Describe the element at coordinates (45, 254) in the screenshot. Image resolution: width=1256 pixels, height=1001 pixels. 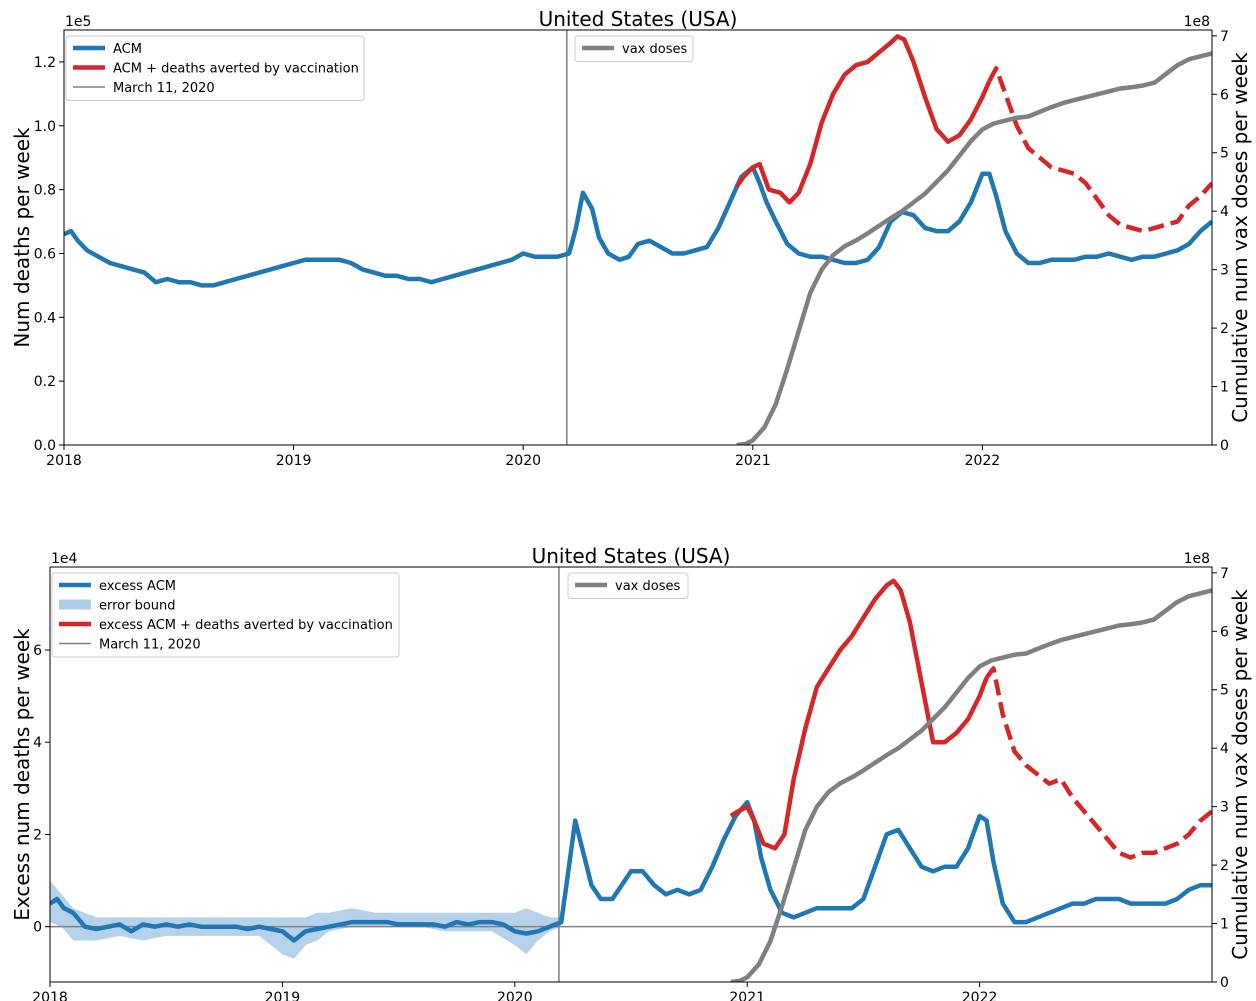
I see `y-left-tick-label: 0.6` at that location.